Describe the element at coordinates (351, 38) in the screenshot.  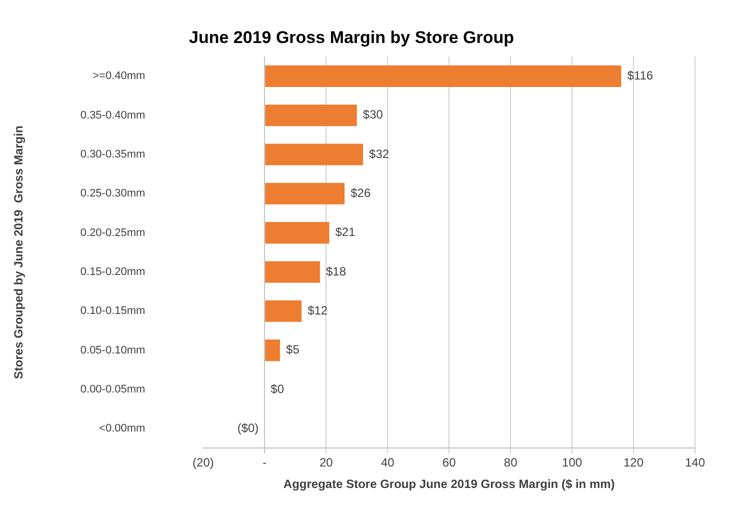
I see `chart-title: June 2019 Gross Margin by Store Group` at that location.